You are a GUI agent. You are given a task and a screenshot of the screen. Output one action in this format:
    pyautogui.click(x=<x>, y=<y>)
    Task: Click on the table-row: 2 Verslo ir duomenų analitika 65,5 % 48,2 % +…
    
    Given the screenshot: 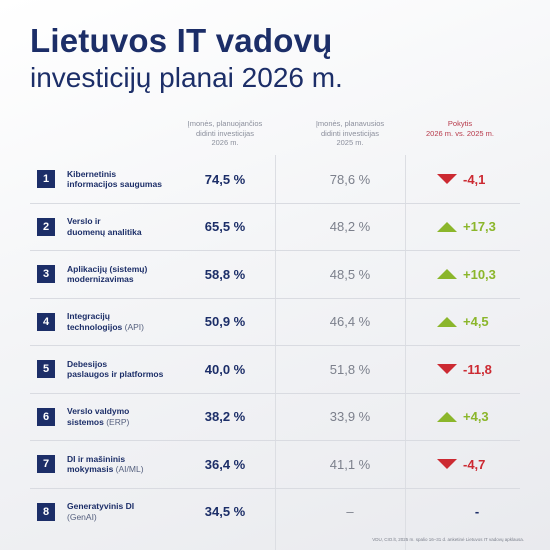 What is the action you would take?
    pyautogui.click(x=275, y=227)
    